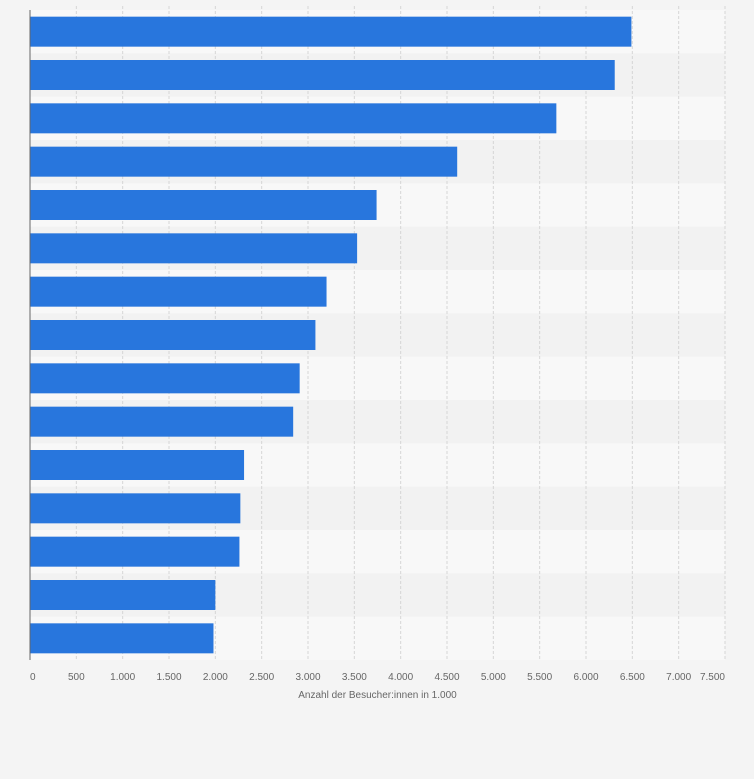 The image size is (754, 779). What do you see at coordinates (585, 677) in the screenshot?
I see `x-tick-label: 6.000` at bounding box center [585, 677].